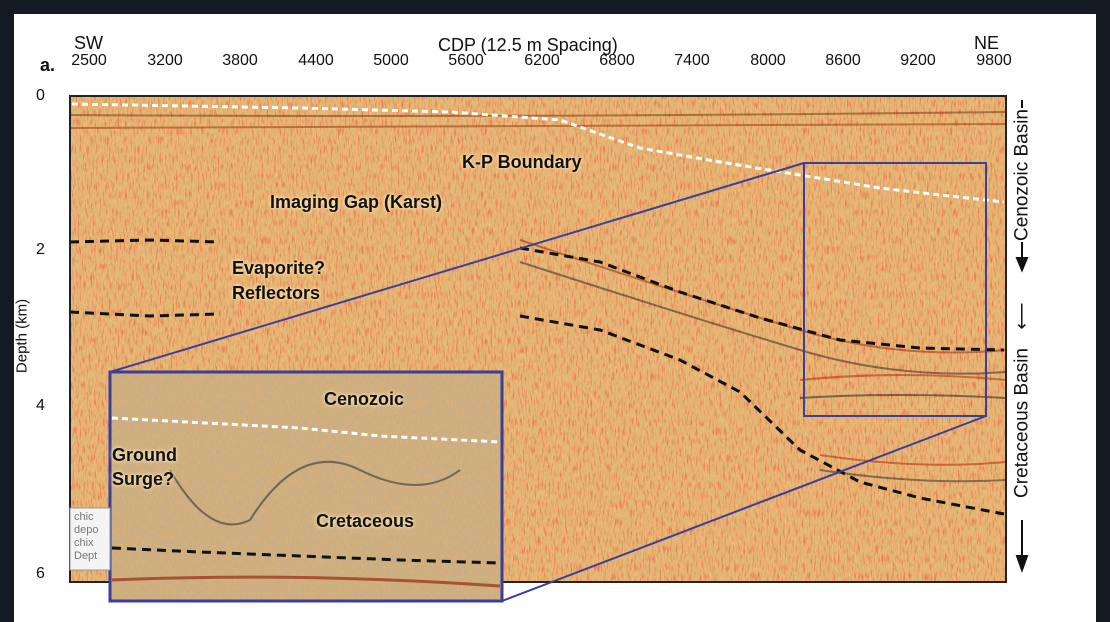  What do you see at coordinates (143, 479) in the screenshot?
I see `ground-surge-label-line2: Surge?` at bounding box center [143, 479].